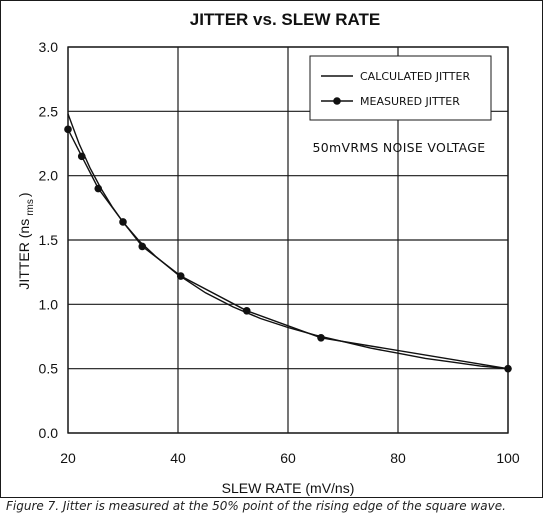 The width and height of the screenshot is (543, 520). I want to click on x-tick-label: 60, so click(288, 458).